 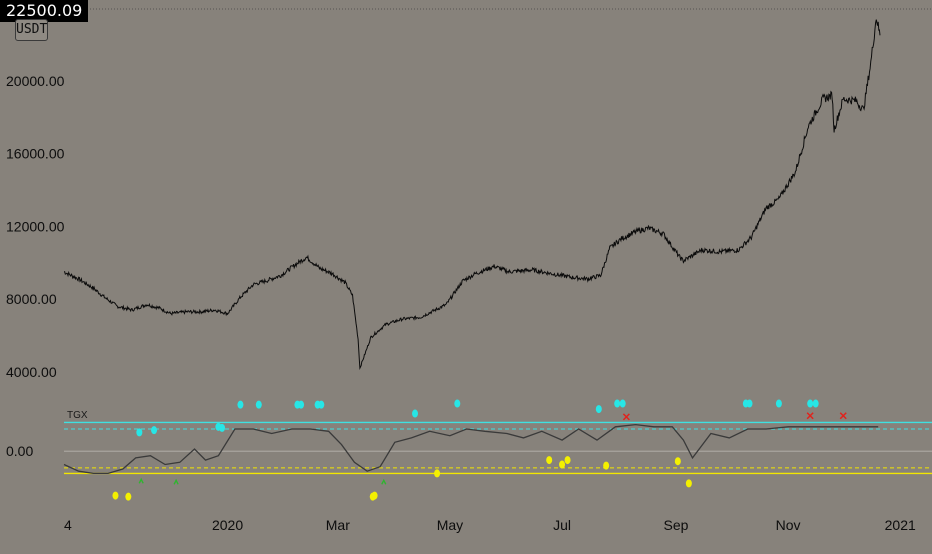 What do you see at coordinates (227, 525) in the screenshot?
I see `x-tick-label: 2020` at bounding box center [227, 525].